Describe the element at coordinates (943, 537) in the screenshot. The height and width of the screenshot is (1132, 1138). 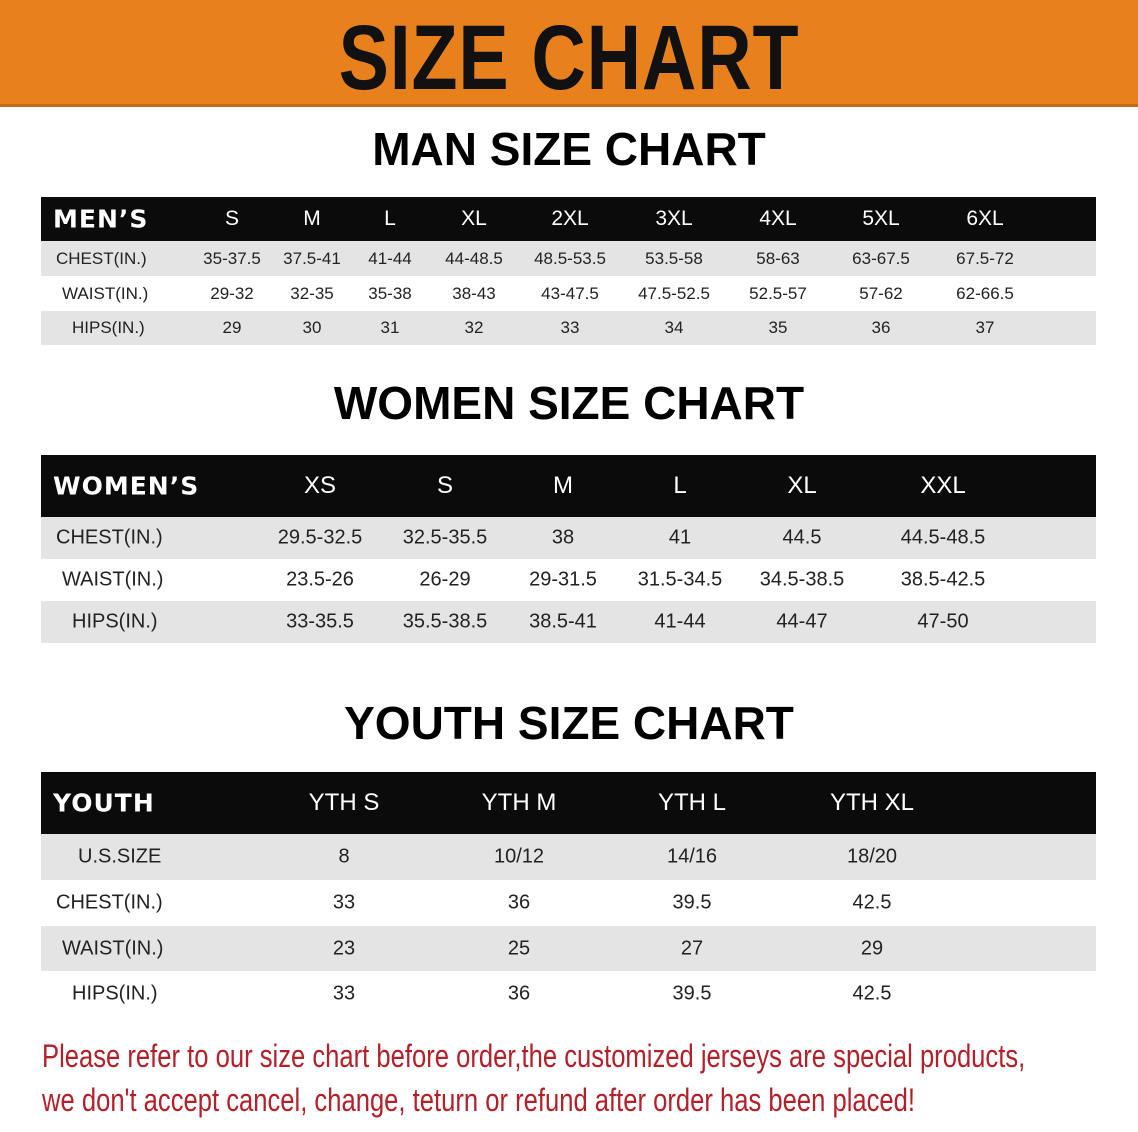
I see `table-cell: 44.5-48.5` at that location.